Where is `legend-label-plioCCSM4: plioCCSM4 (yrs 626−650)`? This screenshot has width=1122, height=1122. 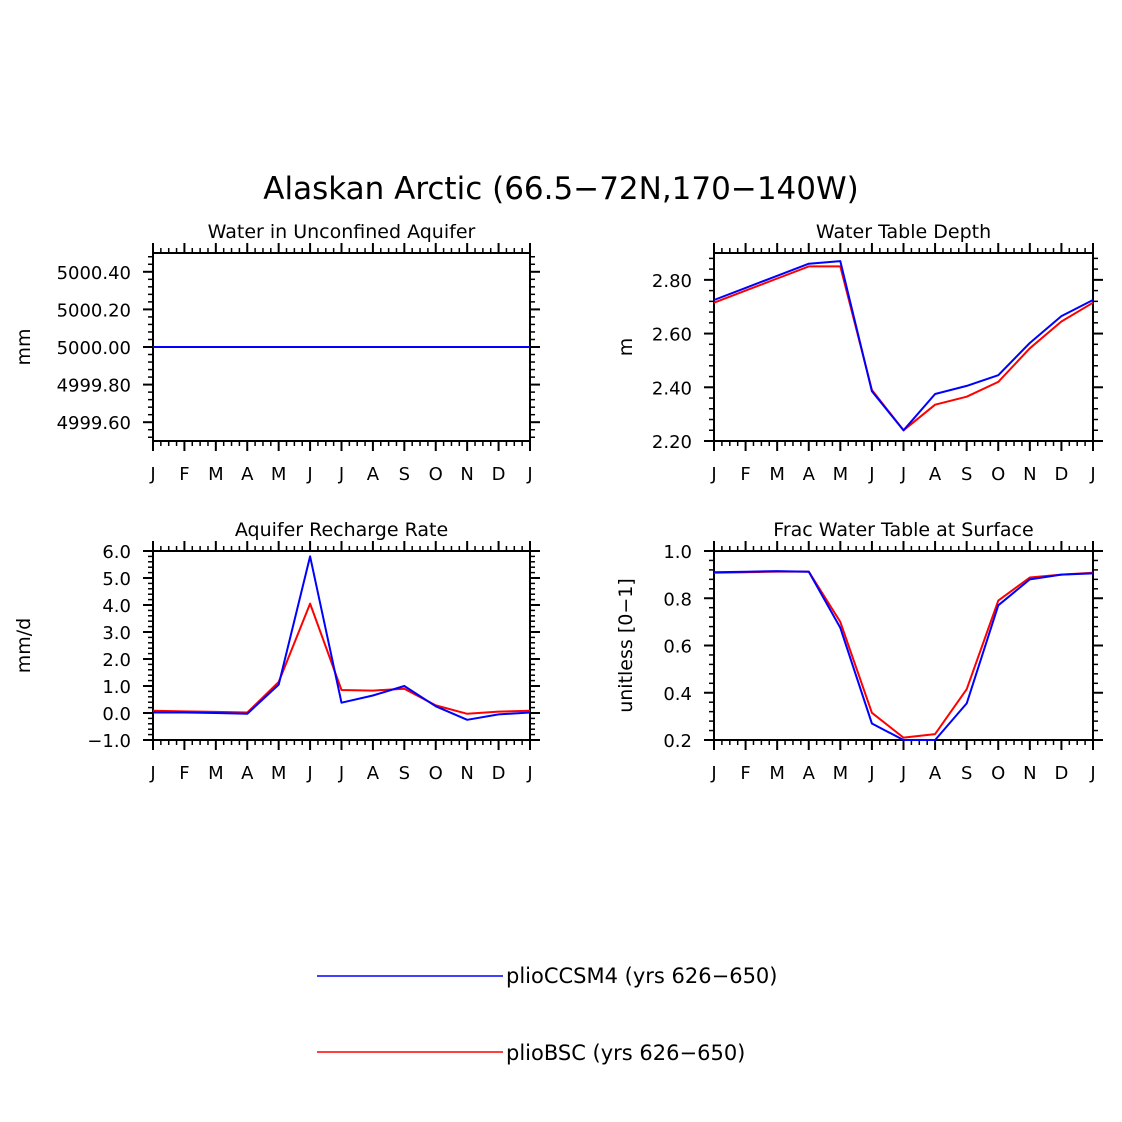
legend-label-plioCCSM4: plioCCSM4 (yrs 626−650) is located at coordinates (641, 976).